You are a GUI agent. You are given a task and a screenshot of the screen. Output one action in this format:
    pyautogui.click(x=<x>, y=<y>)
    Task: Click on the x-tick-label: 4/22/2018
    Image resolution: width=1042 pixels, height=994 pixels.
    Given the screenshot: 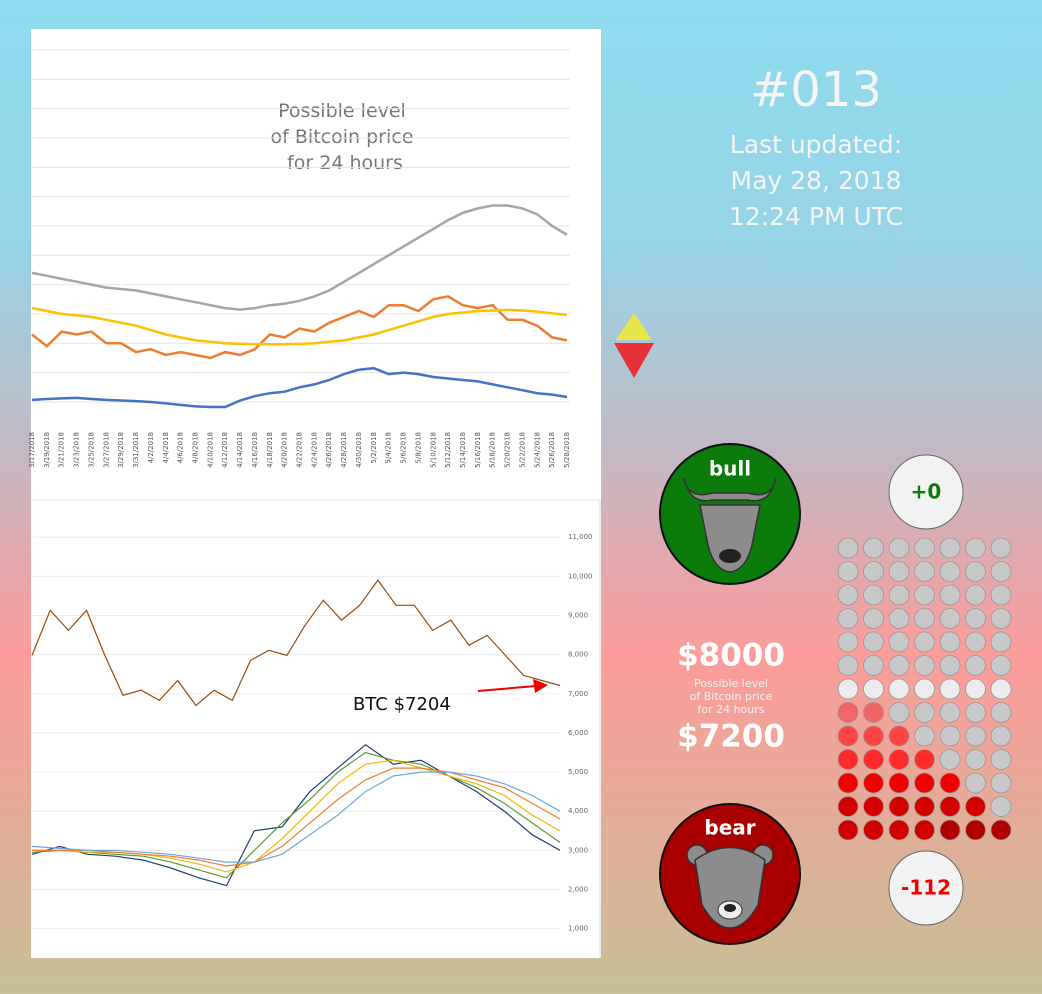 What is the action you would take?
    pyautogui.click(x=300, y=450)
    